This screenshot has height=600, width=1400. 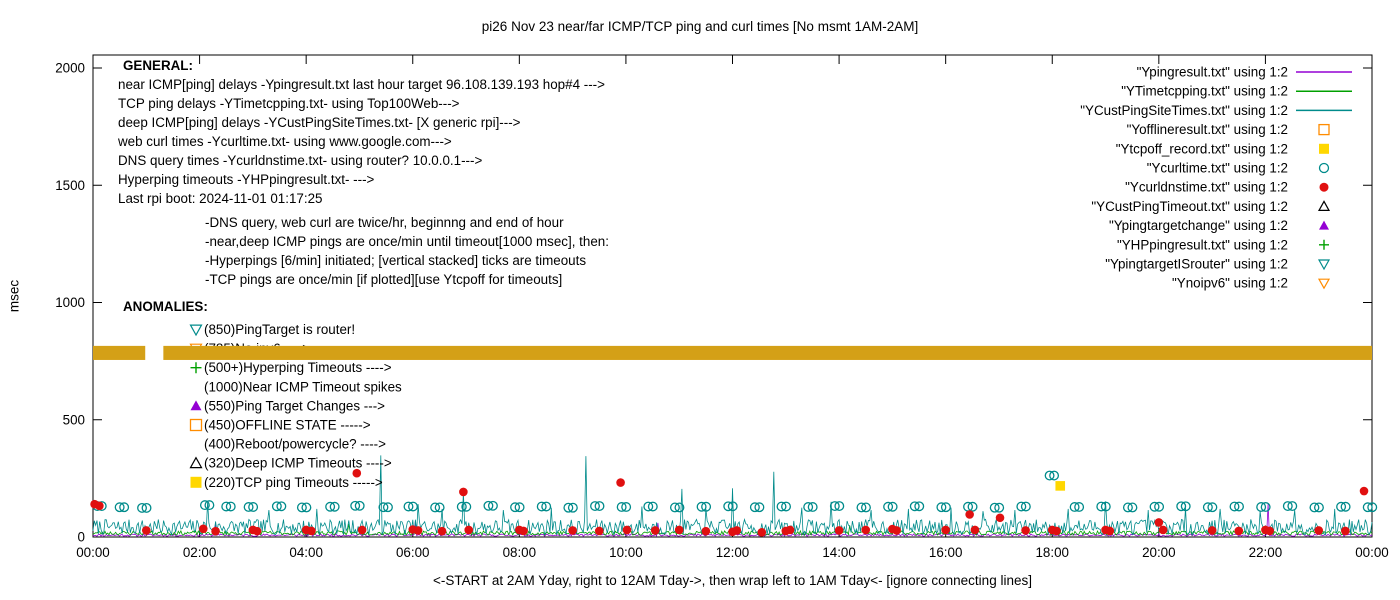 What do you see at coordinates (70, 185) in the screenshot?
I see `y-tick-label: 1500` at bounding box center [70, 185].